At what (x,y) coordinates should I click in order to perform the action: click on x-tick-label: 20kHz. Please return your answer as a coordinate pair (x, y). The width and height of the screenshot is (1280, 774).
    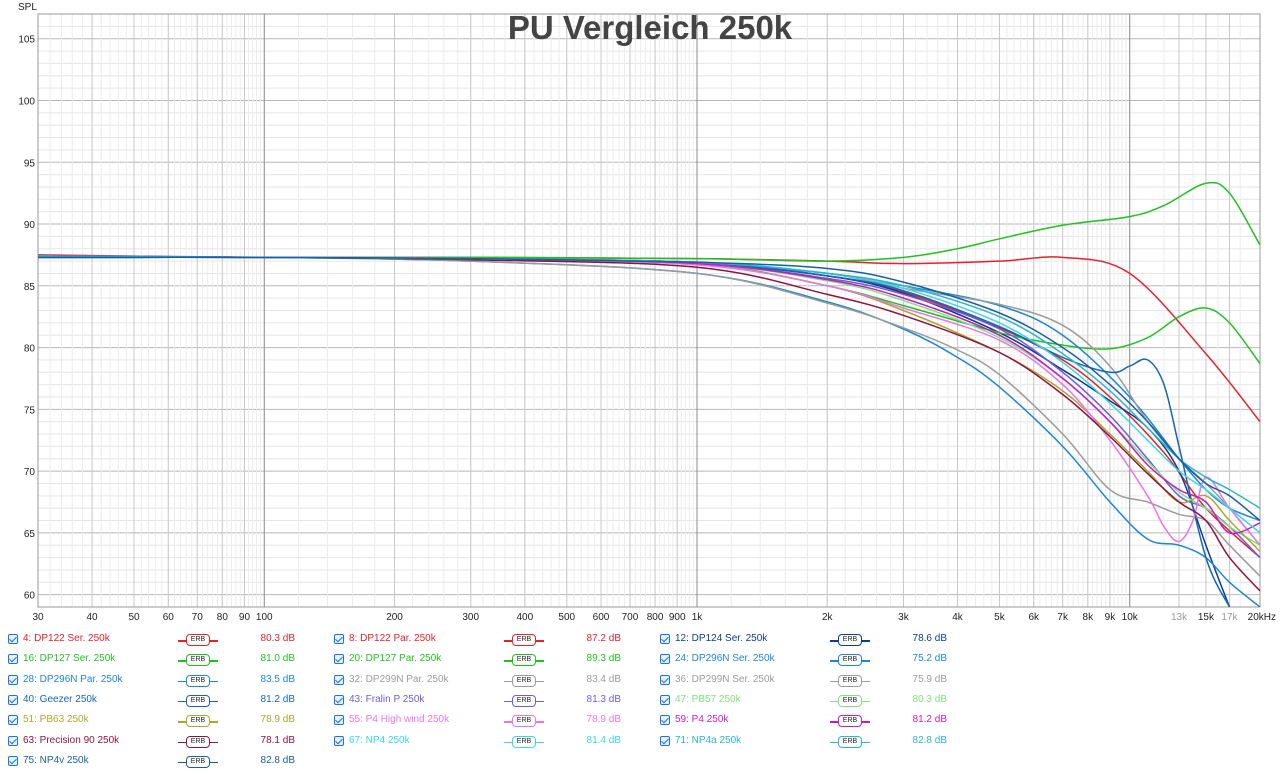
    Looking at the image, I should click on (1262, 617).